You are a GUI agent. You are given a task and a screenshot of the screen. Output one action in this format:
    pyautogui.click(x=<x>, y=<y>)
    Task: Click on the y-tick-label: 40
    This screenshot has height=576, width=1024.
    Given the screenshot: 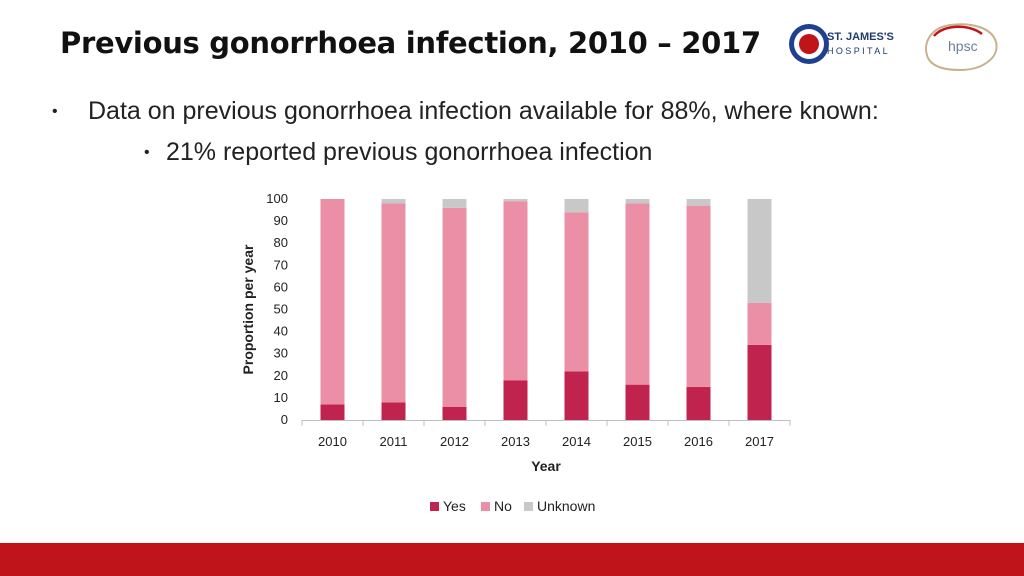 What is the action you would take?
    pyautogui.click(x=281, y=331)
    